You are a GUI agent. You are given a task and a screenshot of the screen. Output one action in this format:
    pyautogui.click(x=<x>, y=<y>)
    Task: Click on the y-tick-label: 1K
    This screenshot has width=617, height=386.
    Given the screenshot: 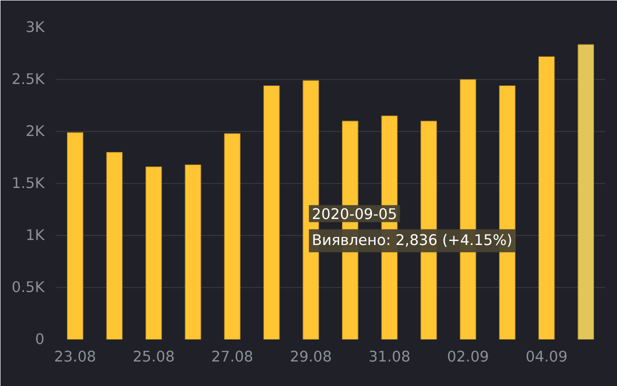 What is the action you would take?
    pyautogui.click(x=35, y=235)
    